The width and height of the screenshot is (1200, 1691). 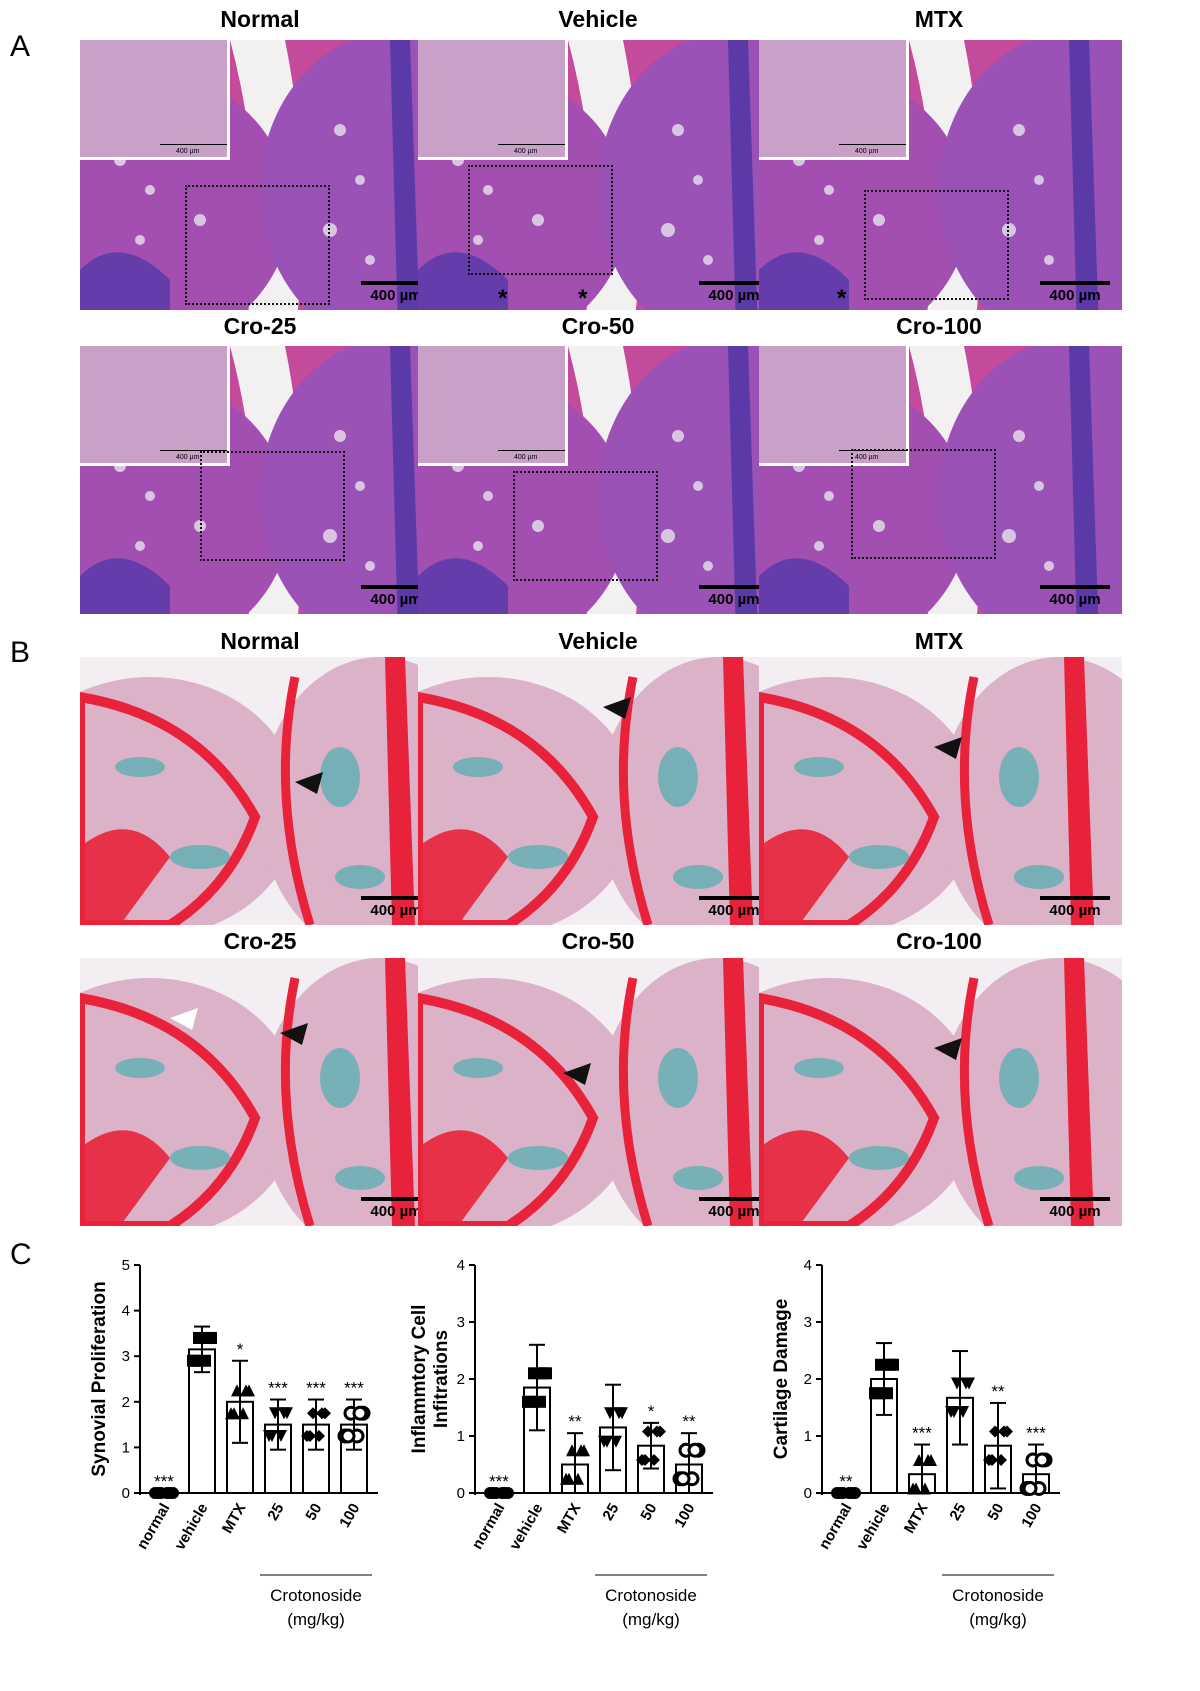 I want to click on title-a-1: Vehicle, so click(x=598, y=19).